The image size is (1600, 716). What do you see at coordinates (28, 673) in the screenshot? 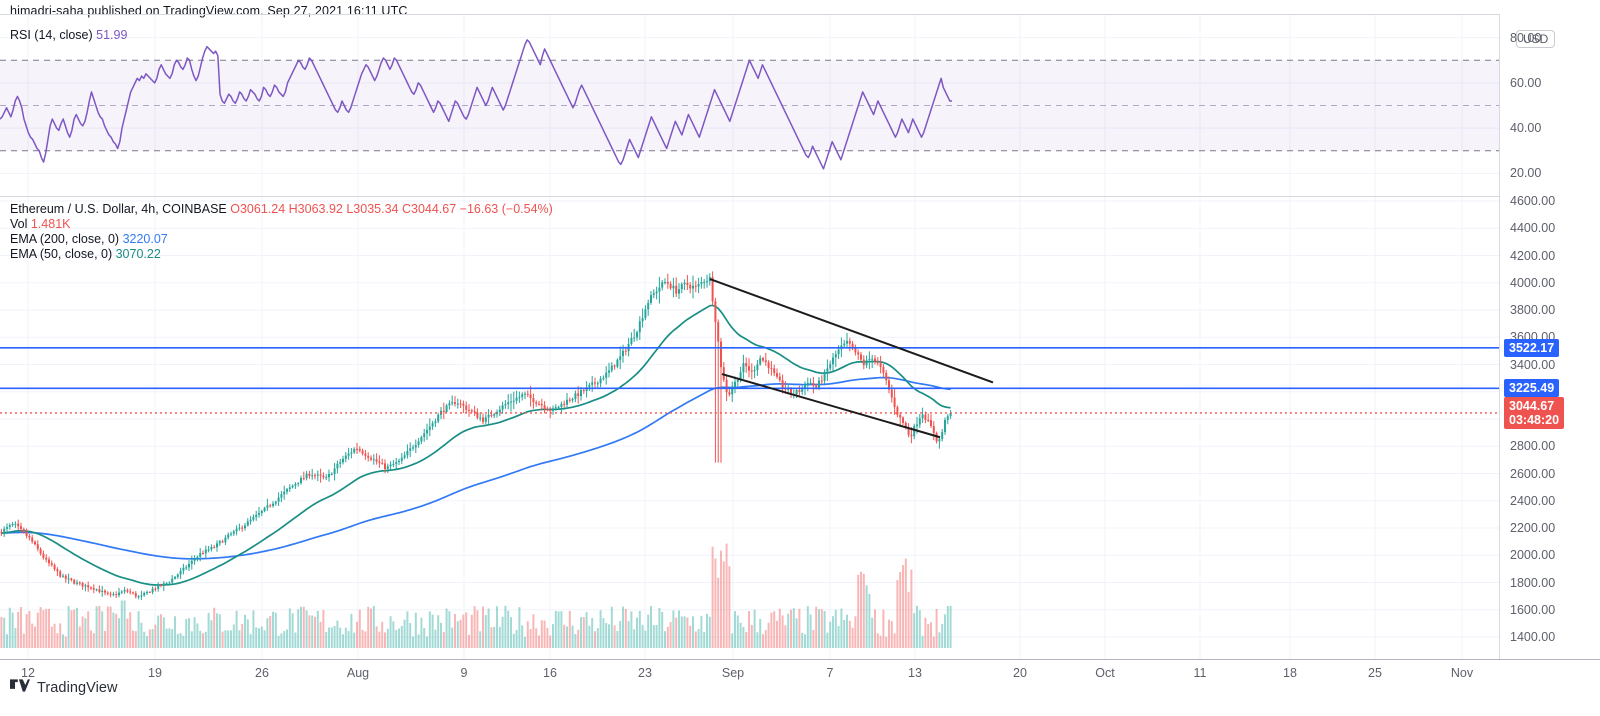
I see `time-axis-tick: 12` at bounding box center [28, 673].